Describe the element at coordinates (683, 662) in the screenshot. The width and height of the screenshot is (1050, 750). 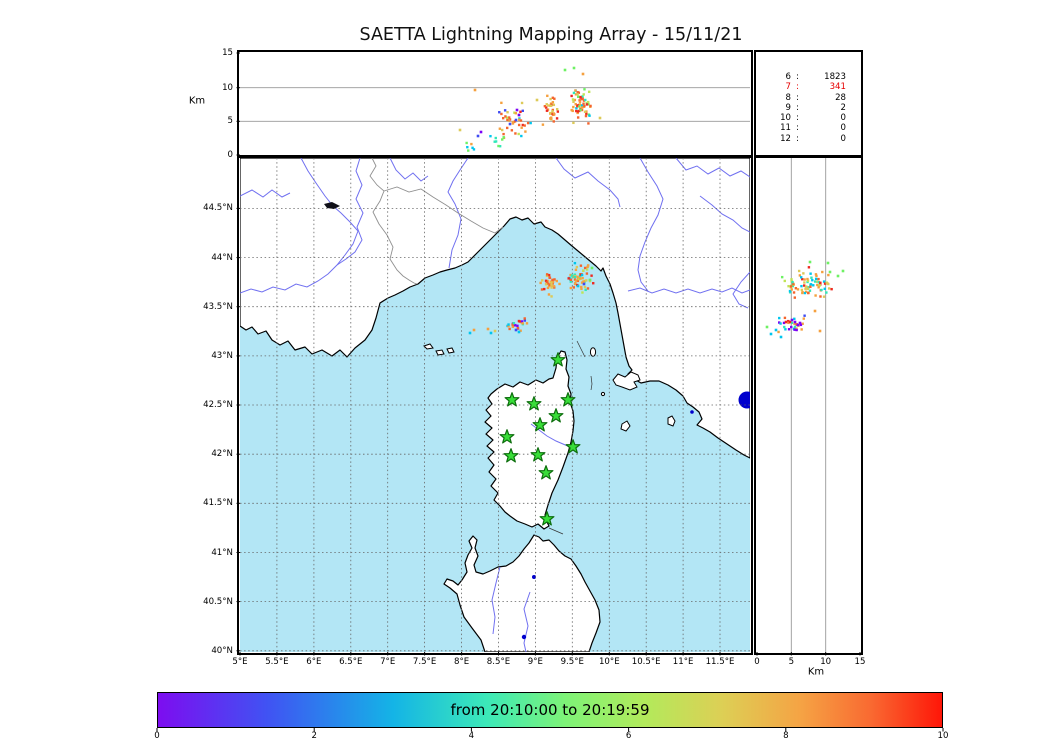
I see `tick-label: 11°E` at that location.